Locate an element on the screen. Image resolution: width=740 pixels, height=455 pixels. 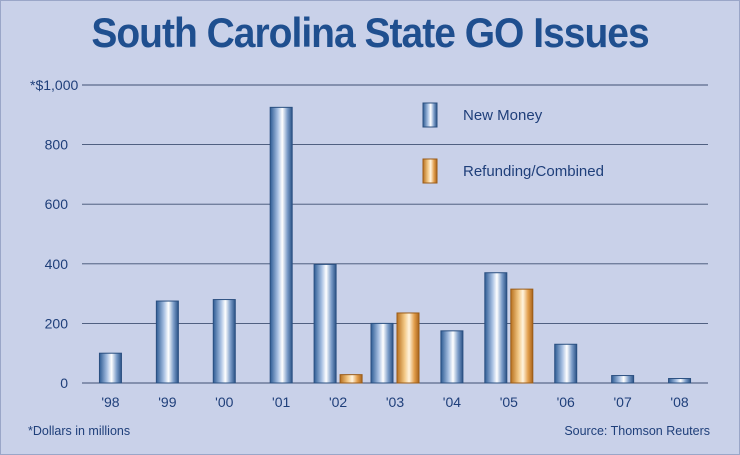
footnote: *Dollars in millions is located at coordinates (79, 431).